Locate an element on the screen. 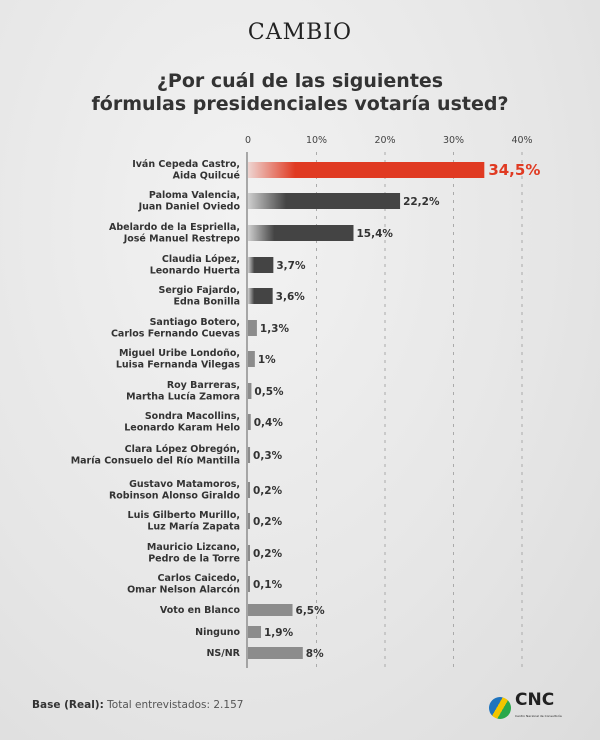 The height and width of the screenshot is (740, 600). category-label: Martha Lucía Zamora is located at coordinates (183, 397).